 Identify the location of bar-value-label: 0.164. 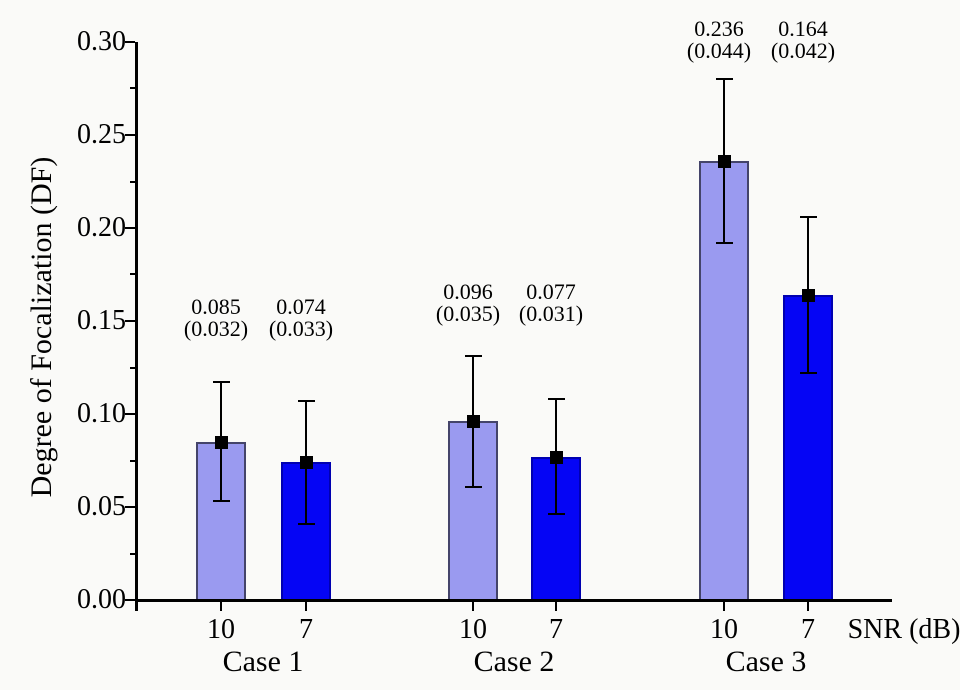
(803, 28).